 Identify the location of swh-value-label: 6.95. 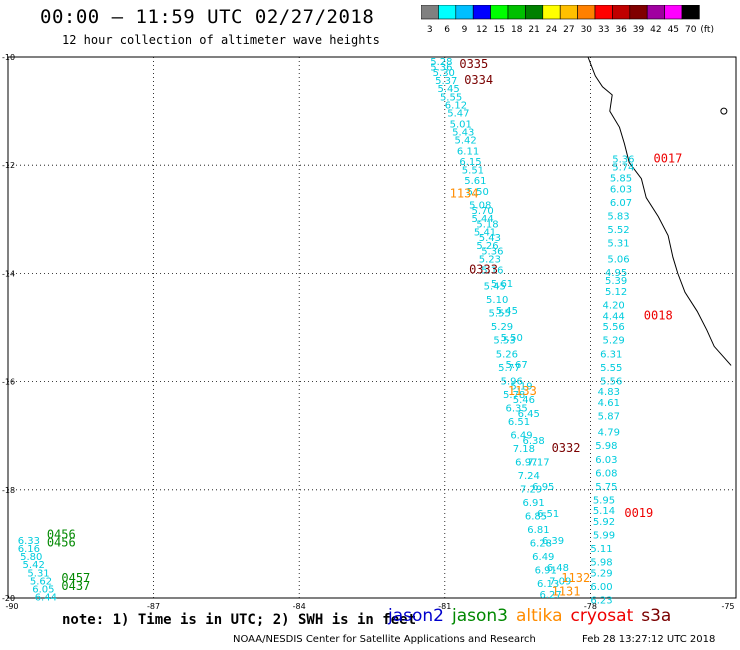
(543, 487).